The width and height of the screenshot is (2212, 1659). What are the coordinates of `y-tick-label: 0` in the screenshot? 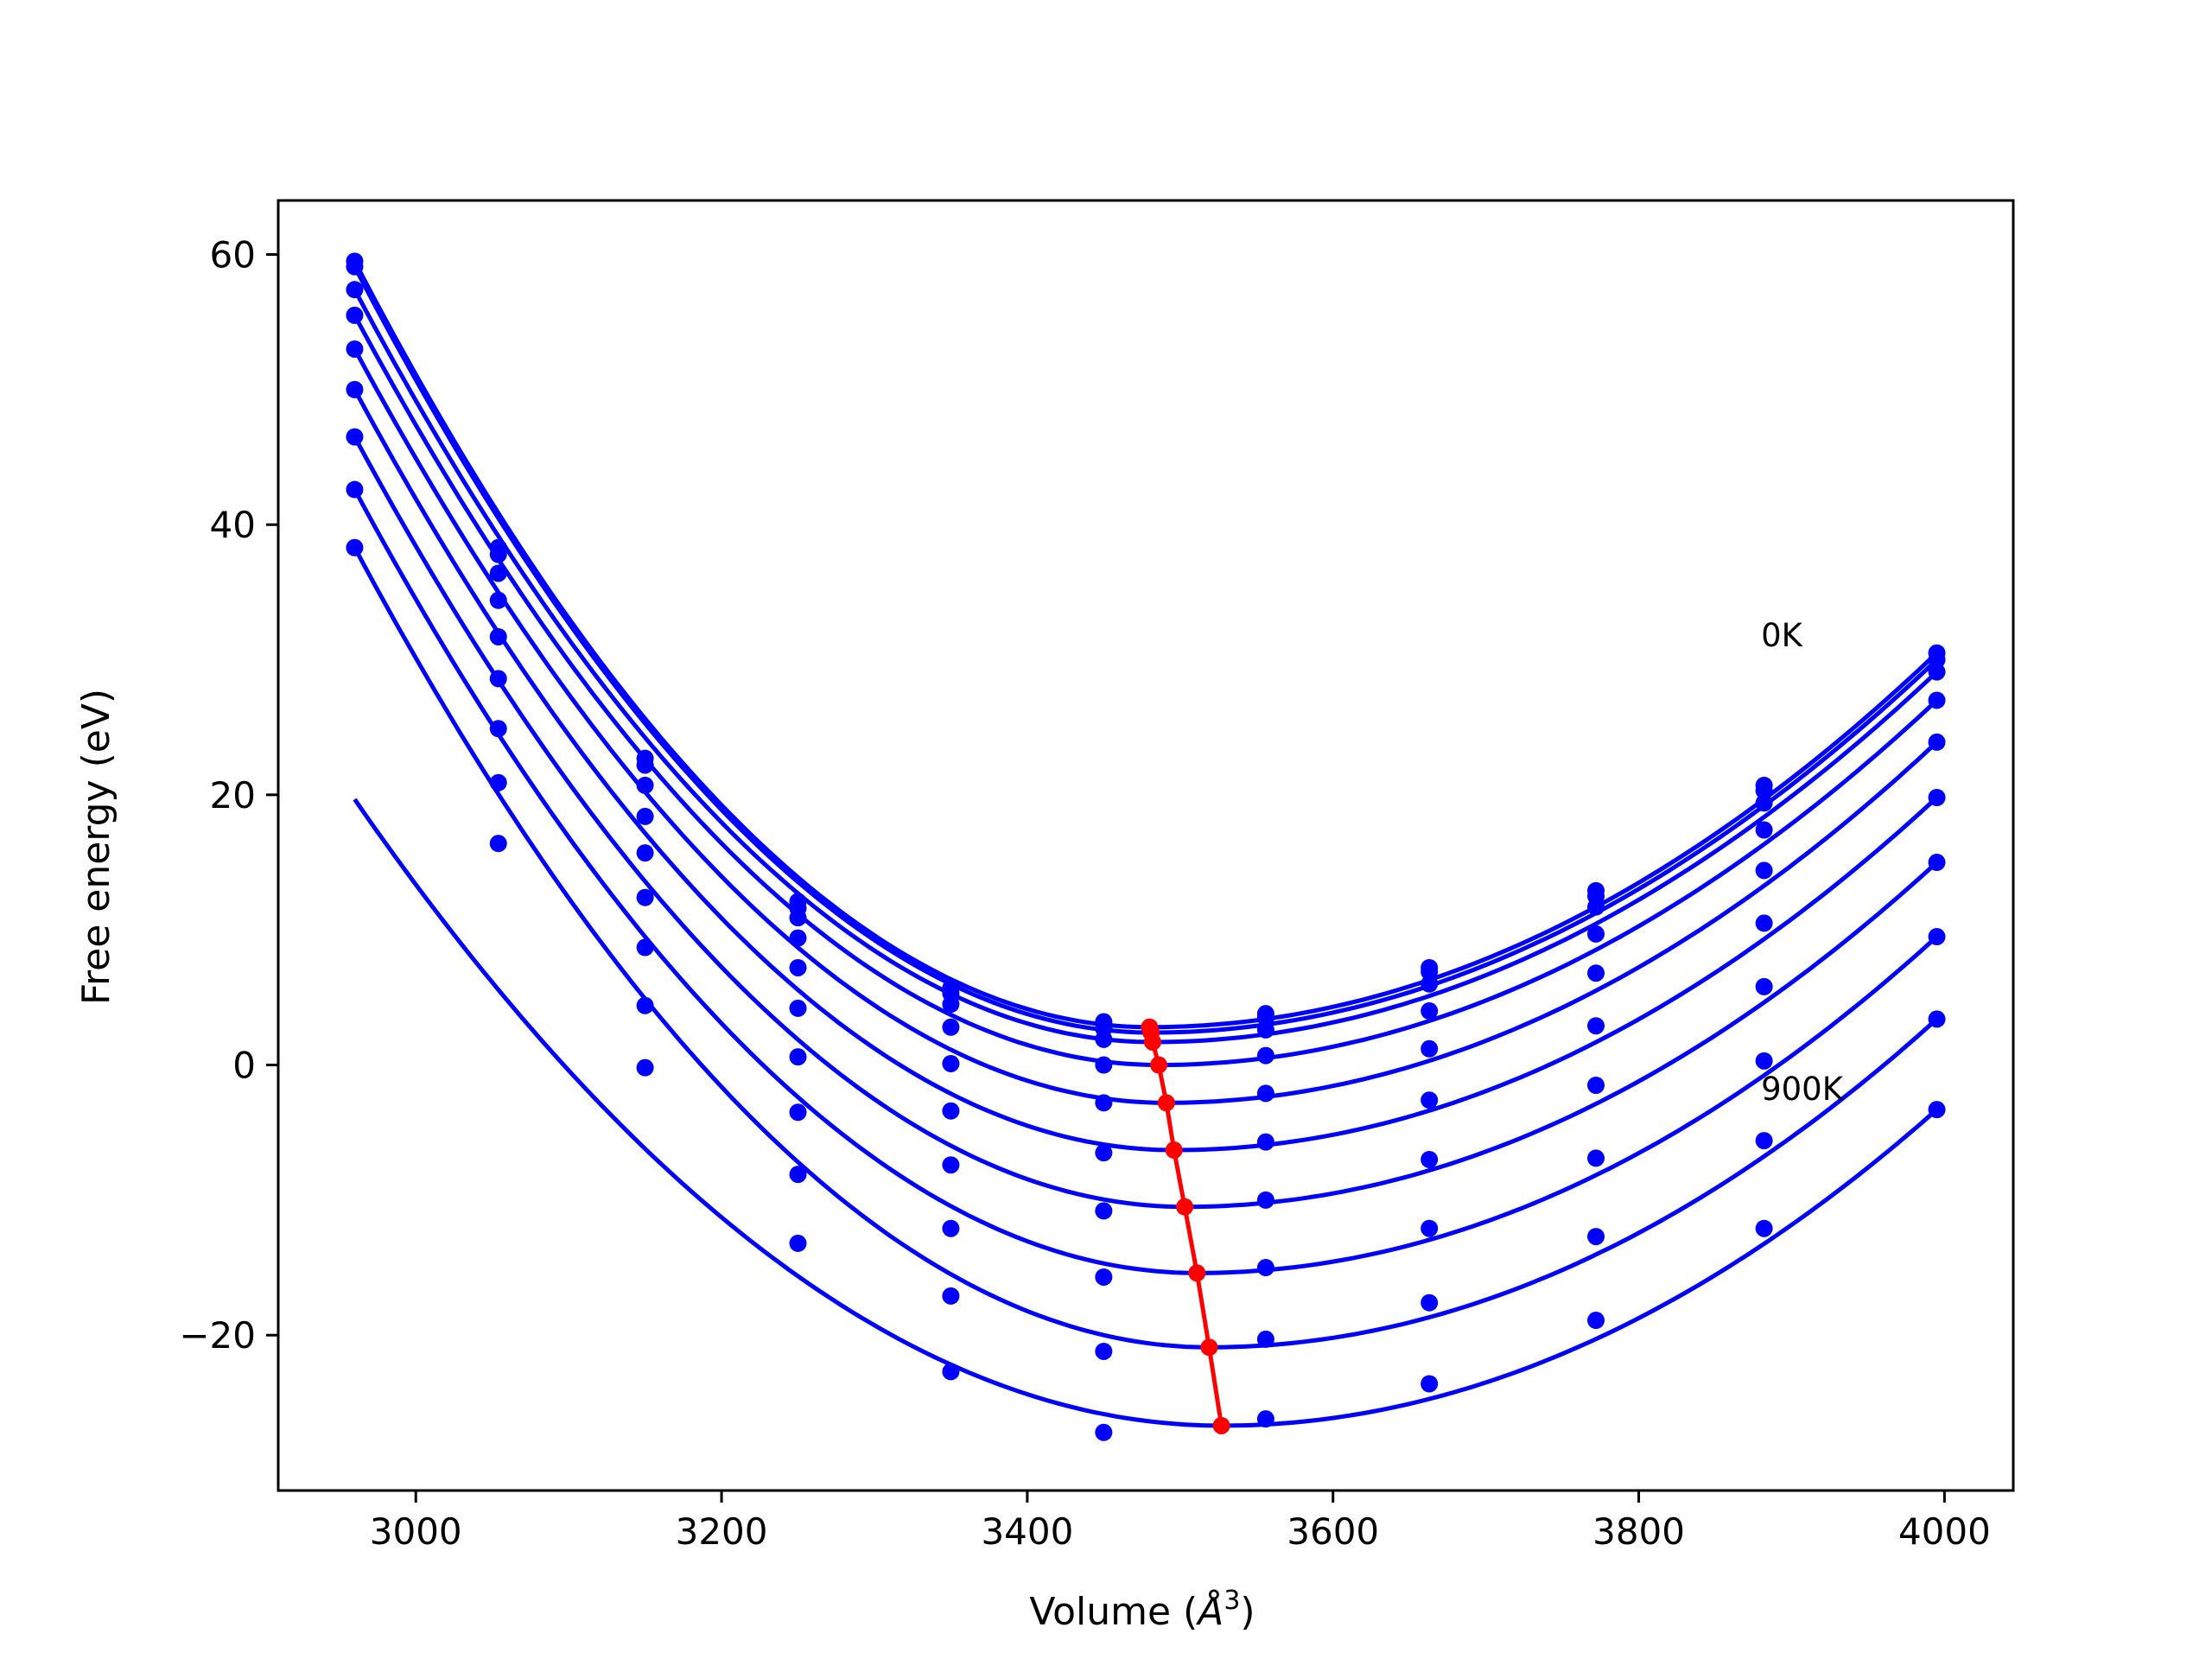 It's located at (244, 1066).